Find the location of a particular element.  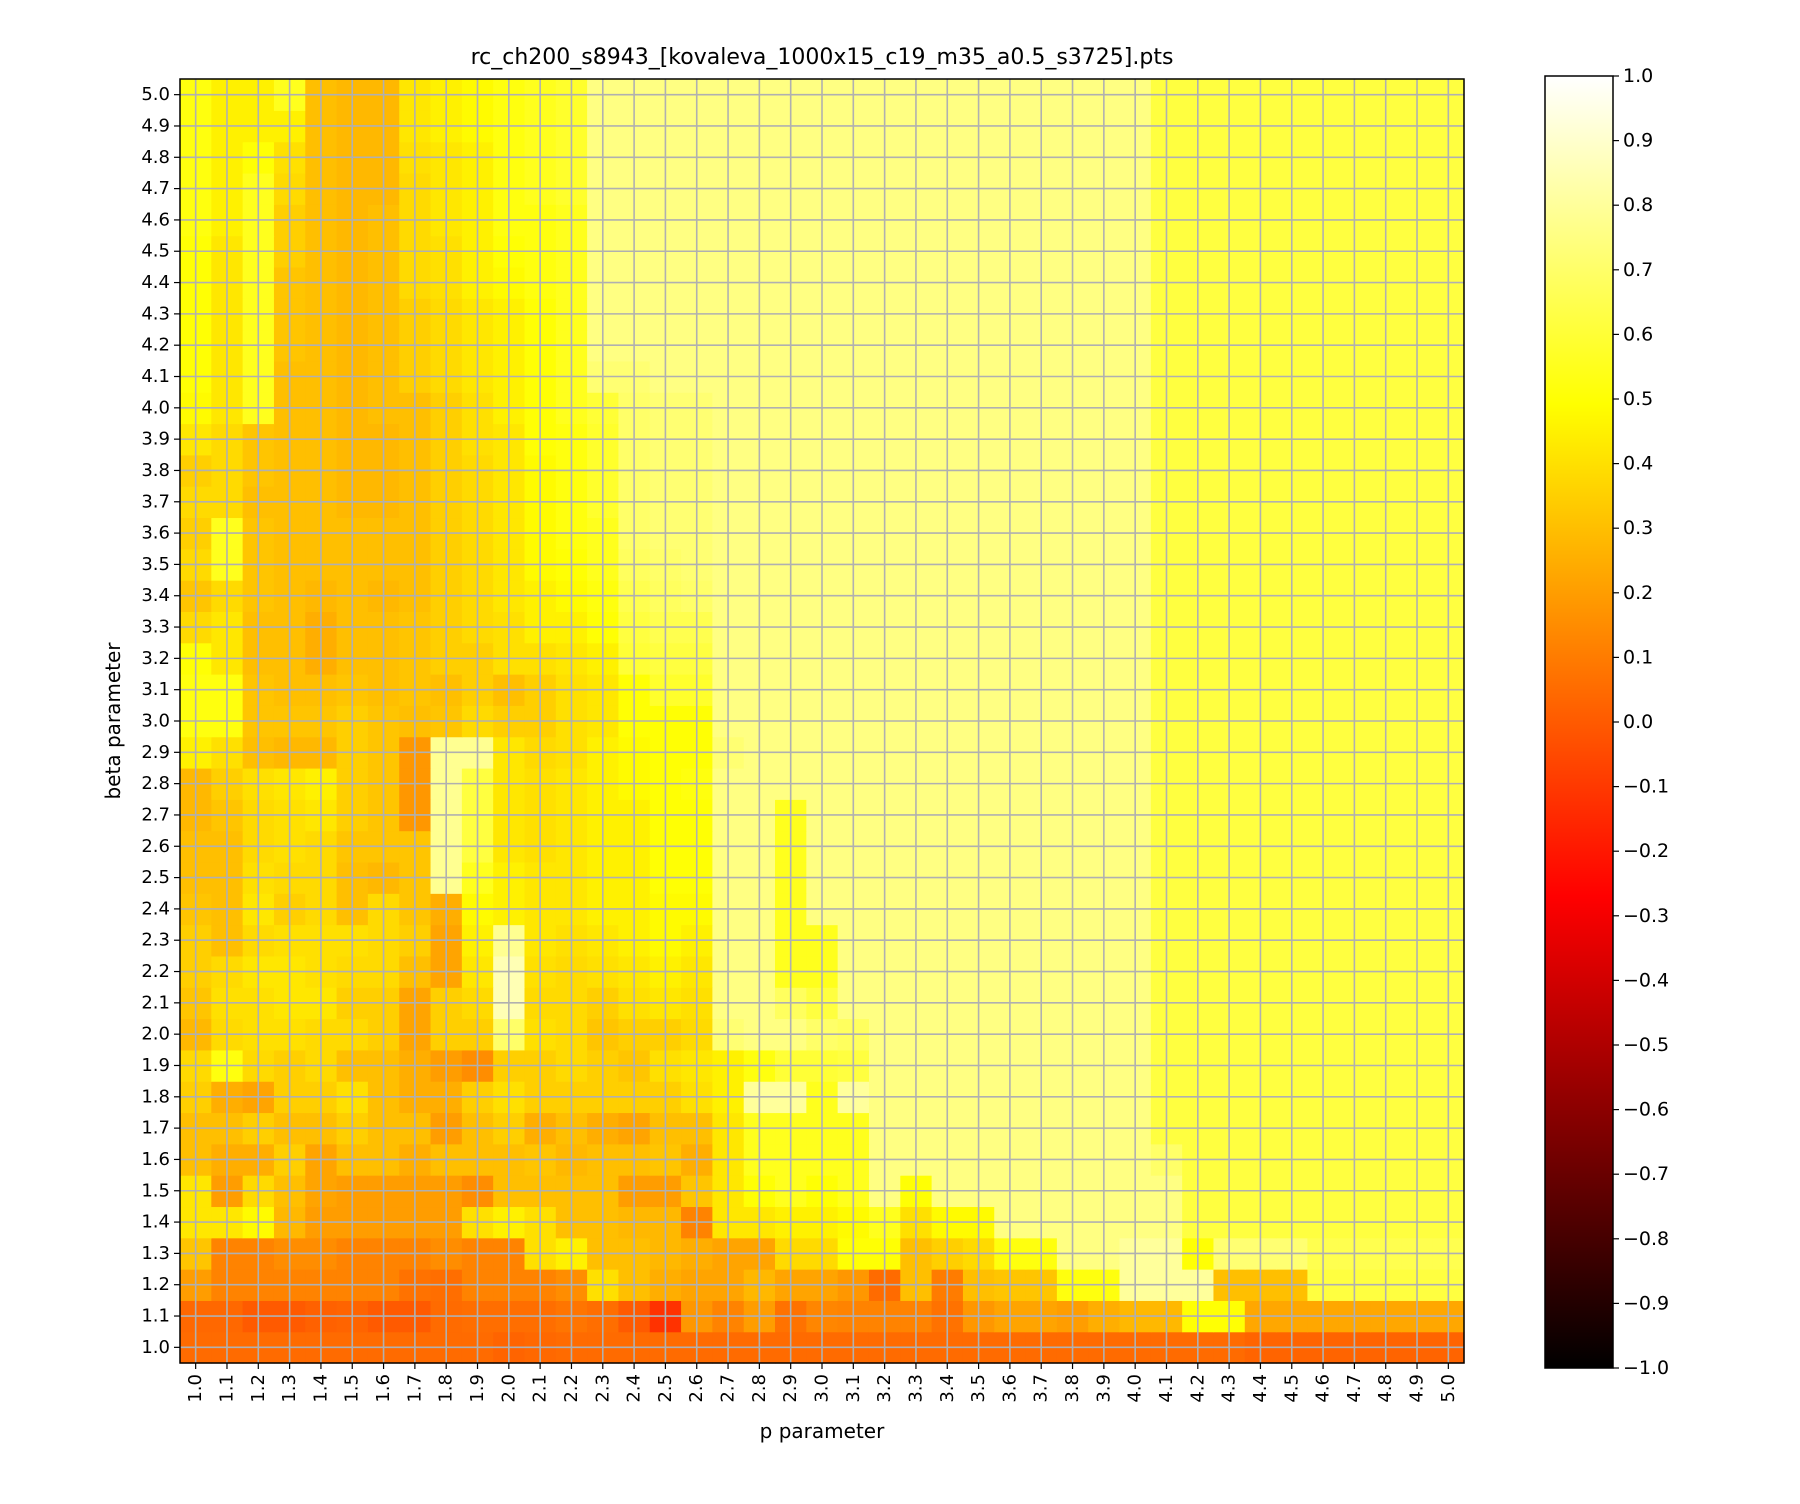

x-tick-label: 3.9 is located at coordinates (1103, 1388).